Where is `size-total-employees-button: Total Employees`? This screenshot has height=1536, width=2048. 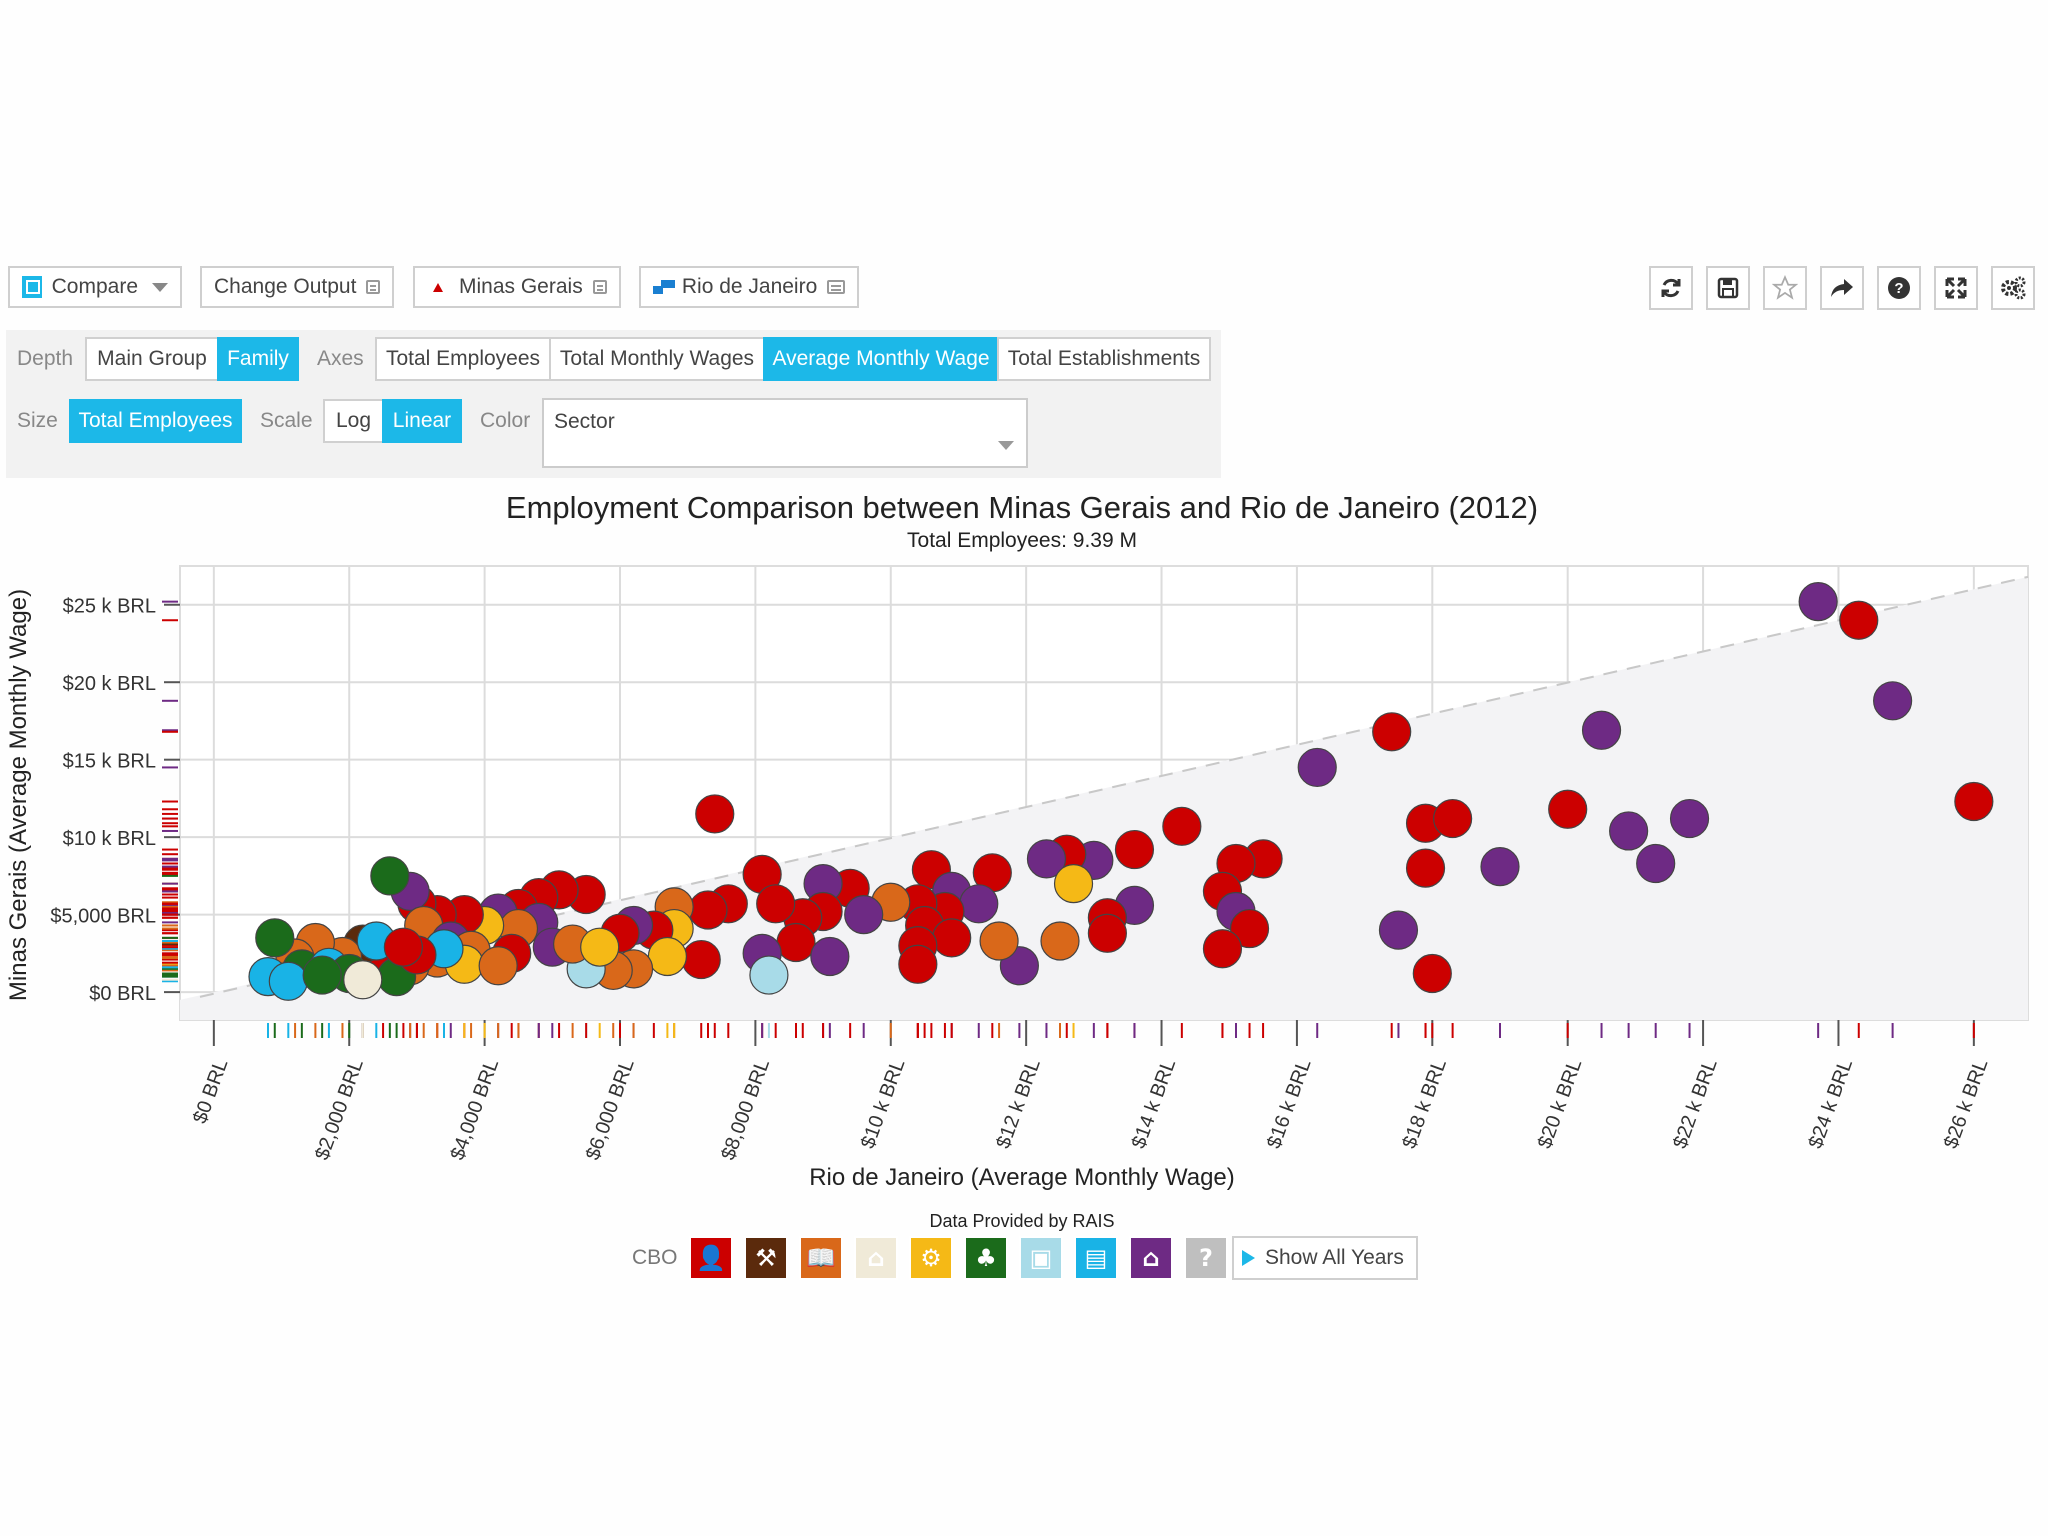 size-total-employees-button: Total Employees is located at coordinates (155, 421).